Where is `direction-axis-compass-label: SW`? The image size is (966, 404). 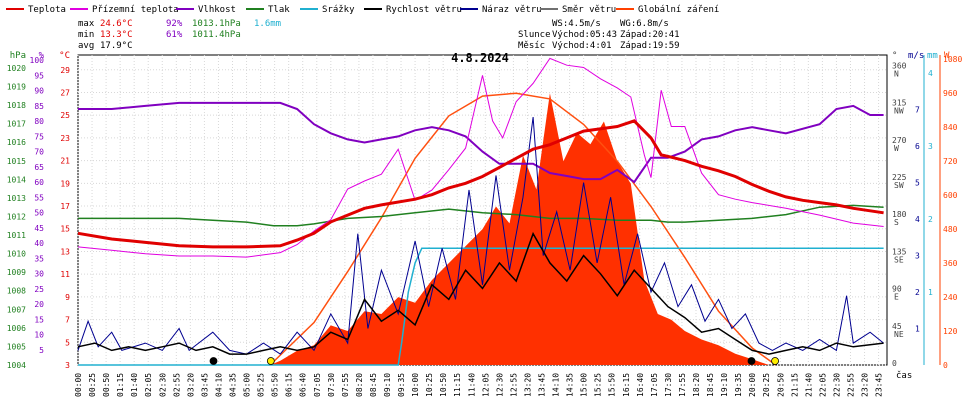 direction-axis-compass-label: SW is located at coordinates (899, 185).